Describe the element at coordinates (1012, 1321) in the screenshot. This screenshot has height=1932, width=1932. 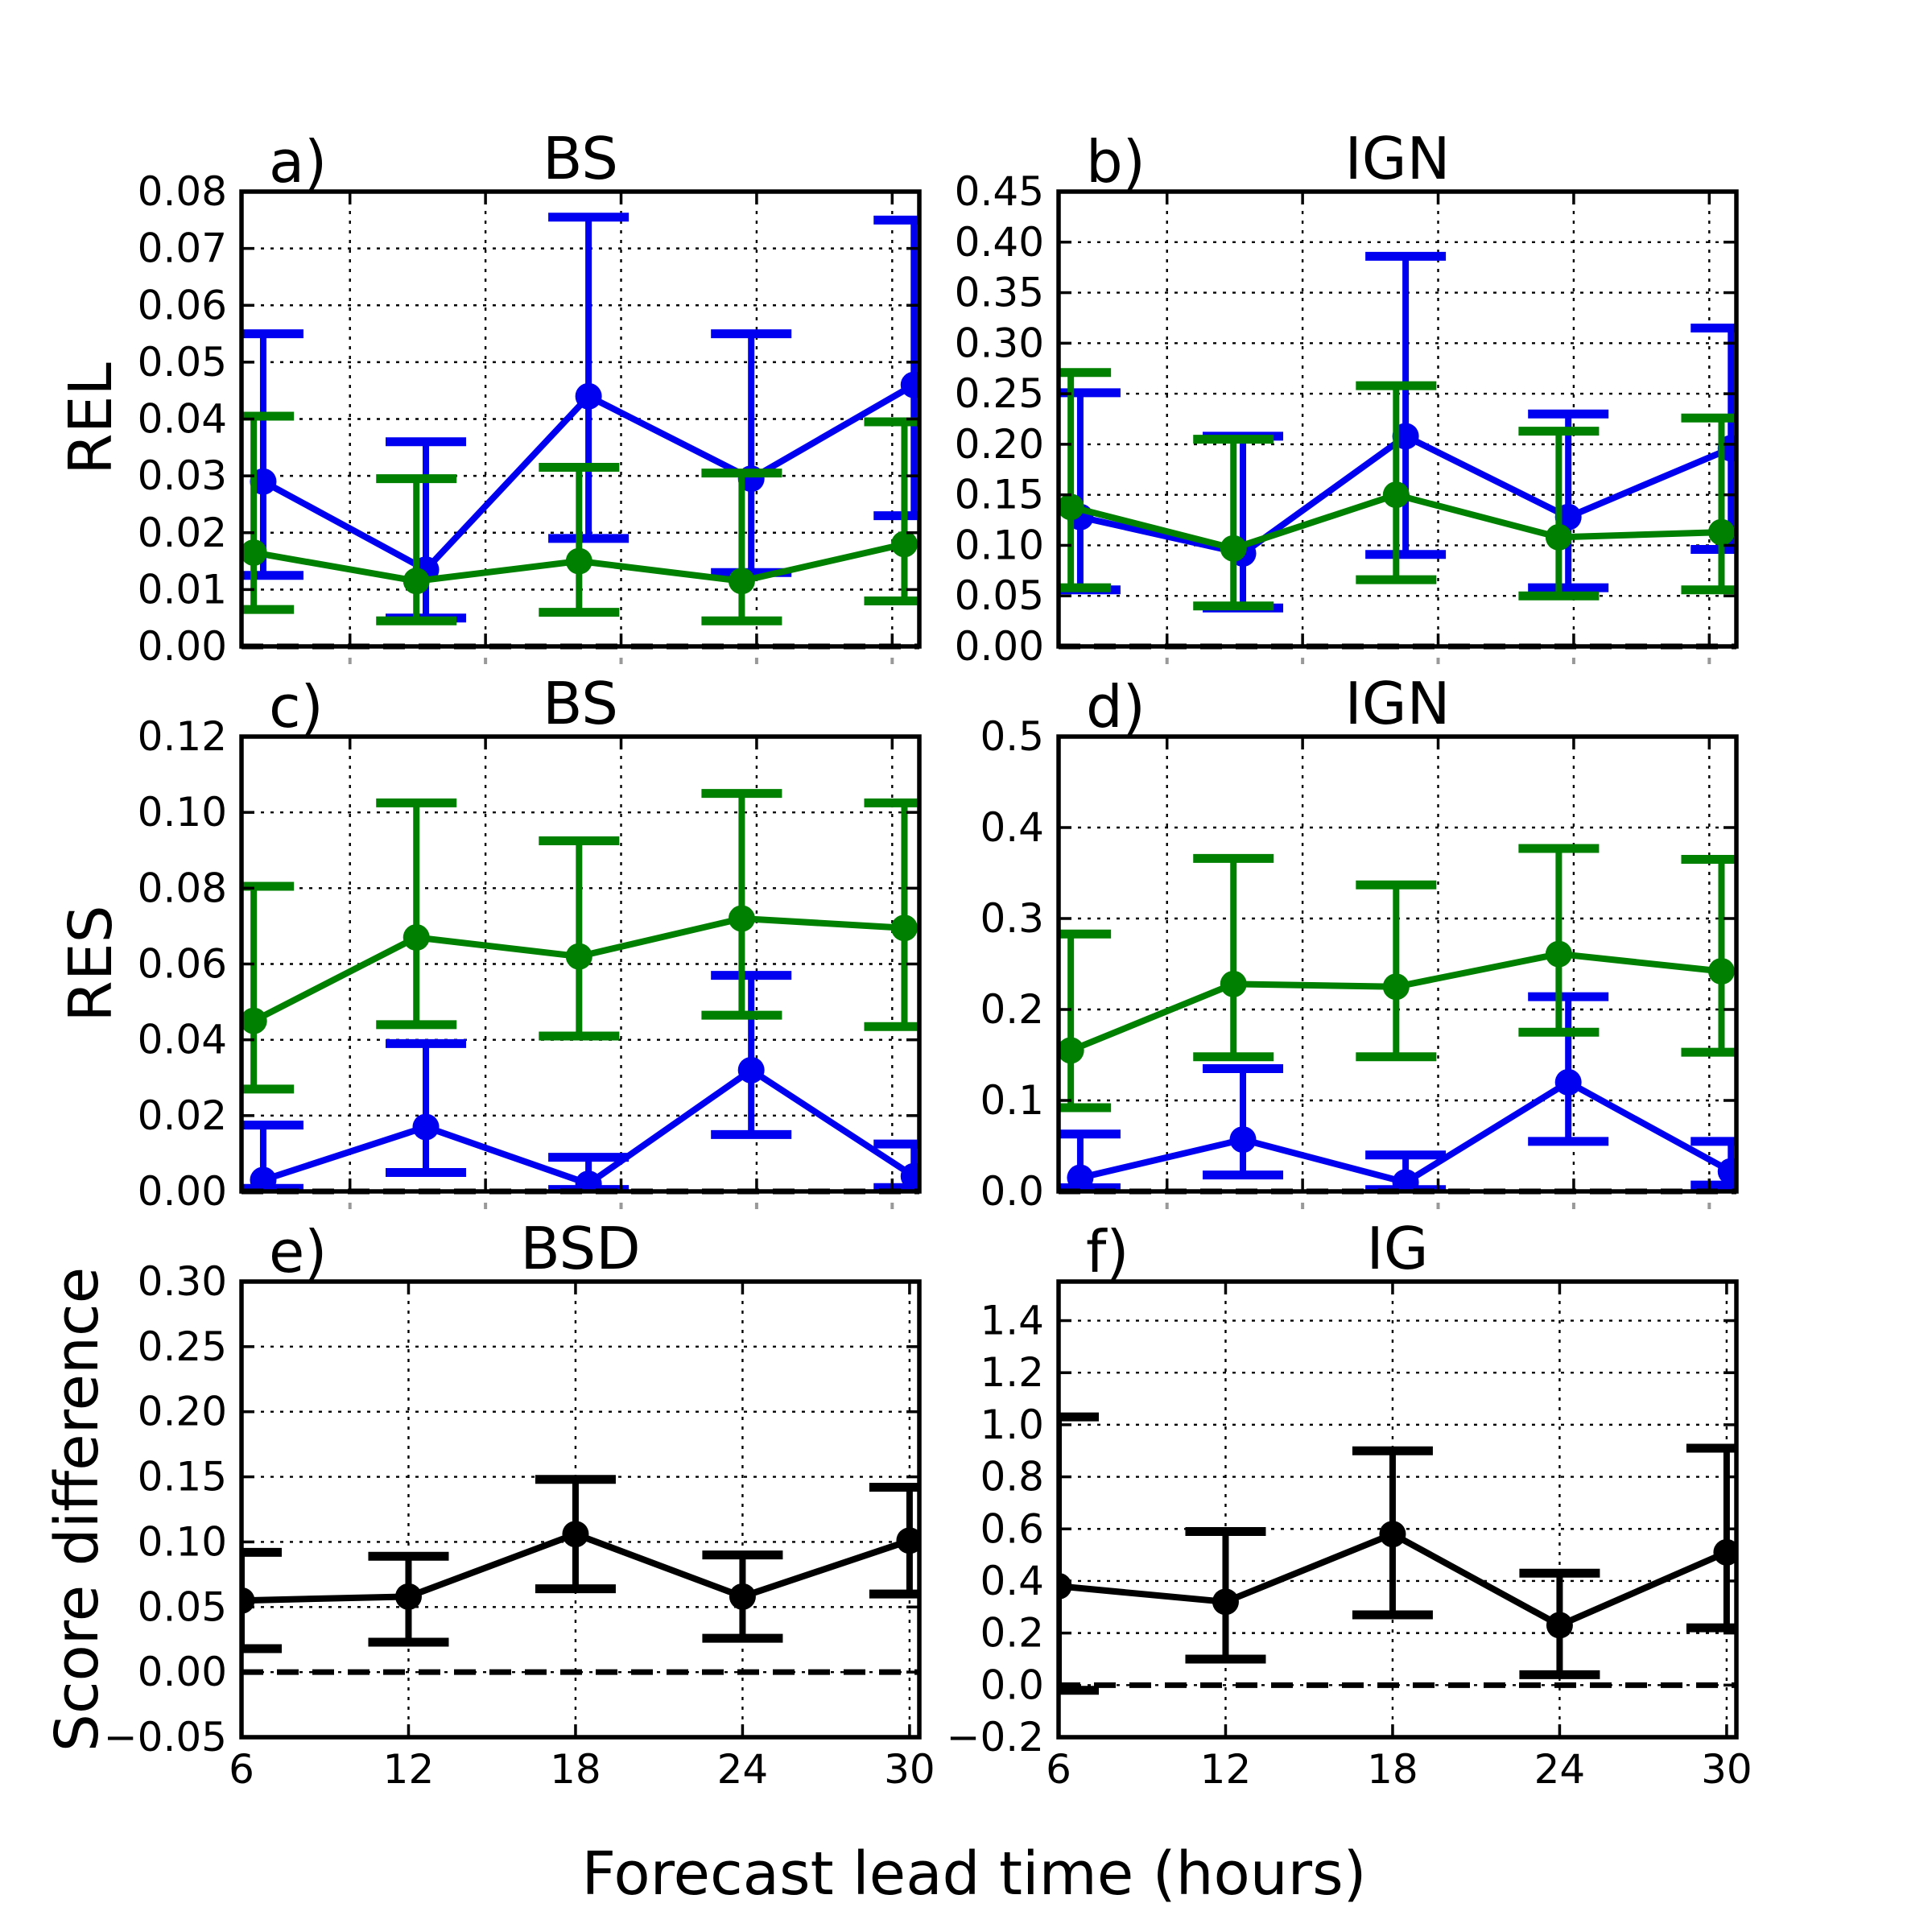
I see `svg-text: 1.4` at that location.